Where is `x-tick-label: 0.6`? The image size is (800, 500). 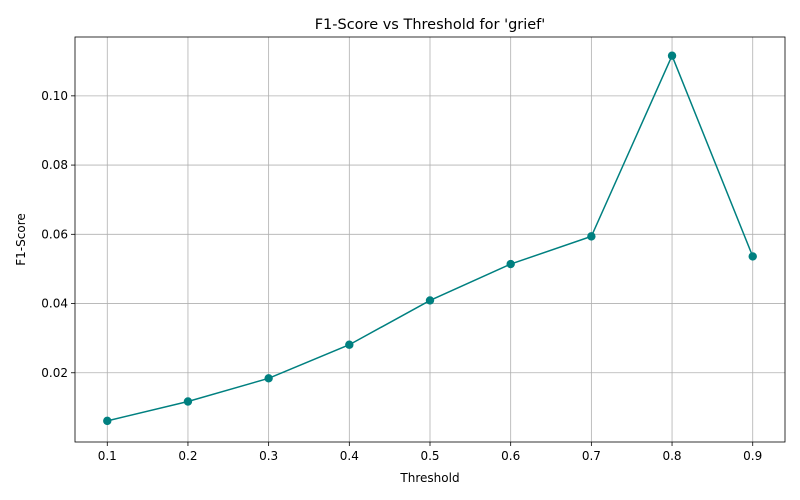
x-tick-label: 0.6 is located at coordinates (510, 456).